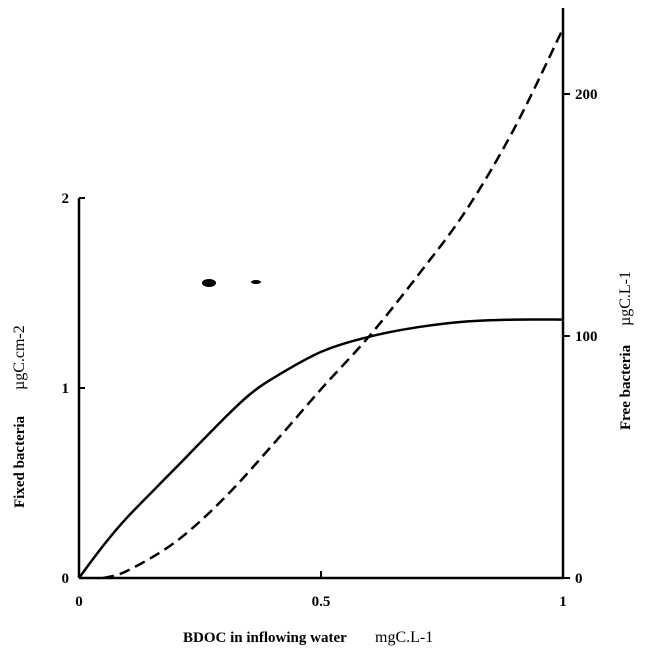  What do you see at coordinates (321, 602) in the screenshot?
I see `x-tick-label: 0.5` at bounding box center [321, 602].